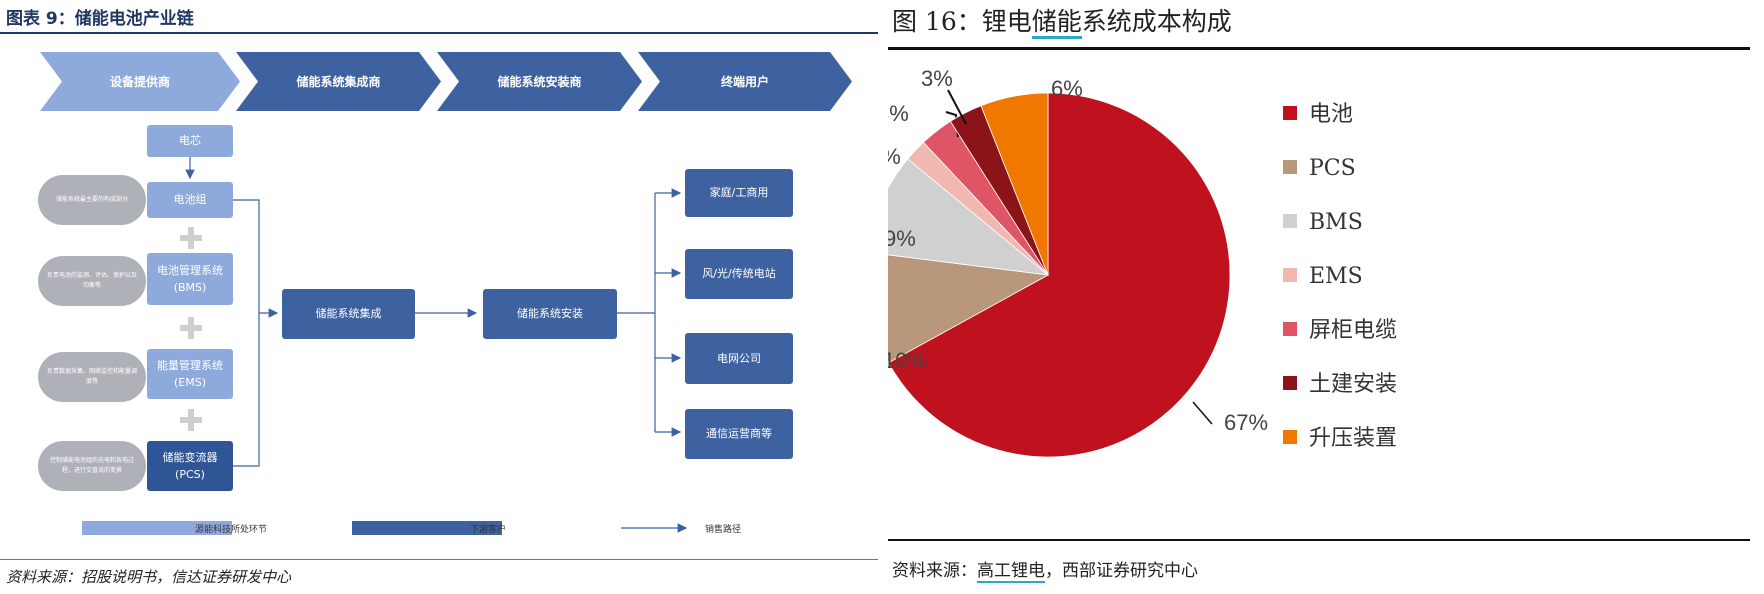 The width and height of the screenshot is (1764, 594). I want to click on user-box-telecom: 通信运营商等, so click(739, 434).